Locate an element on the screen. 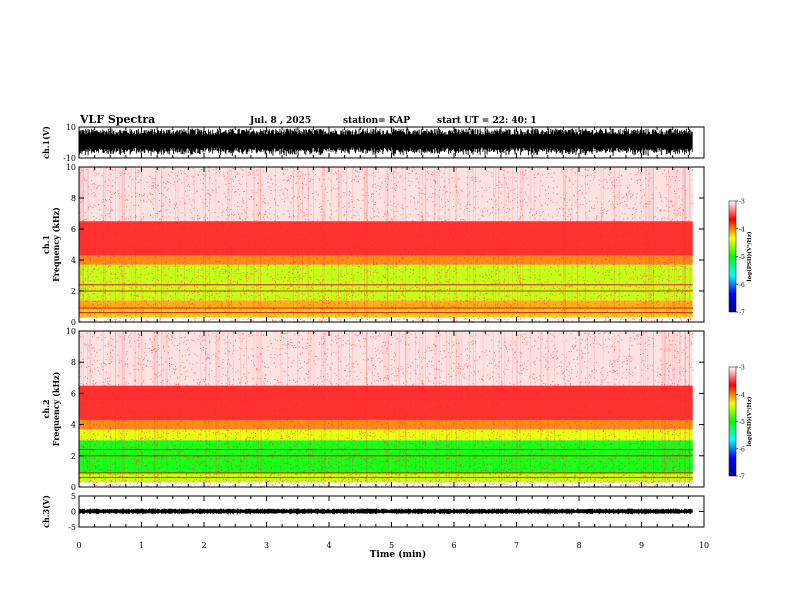 The width and height of the screenshot is (792, 612). y-axis-label: ch.2 is located at coordinates (46, 408).